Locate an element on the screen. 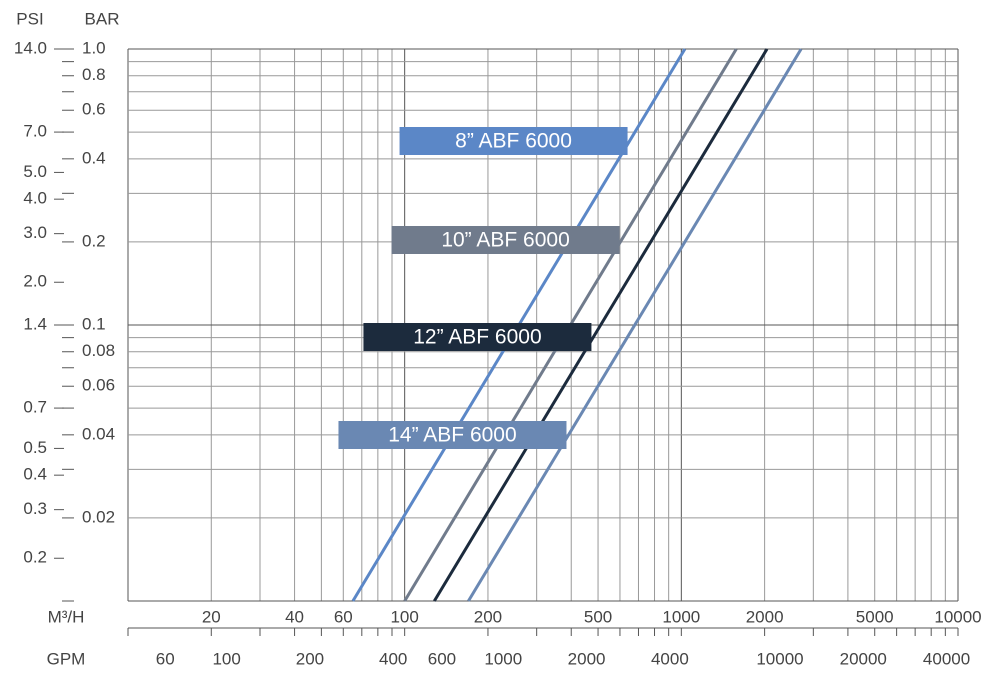  y-tick-label: 0.02 is located at coordinates (98, 516).